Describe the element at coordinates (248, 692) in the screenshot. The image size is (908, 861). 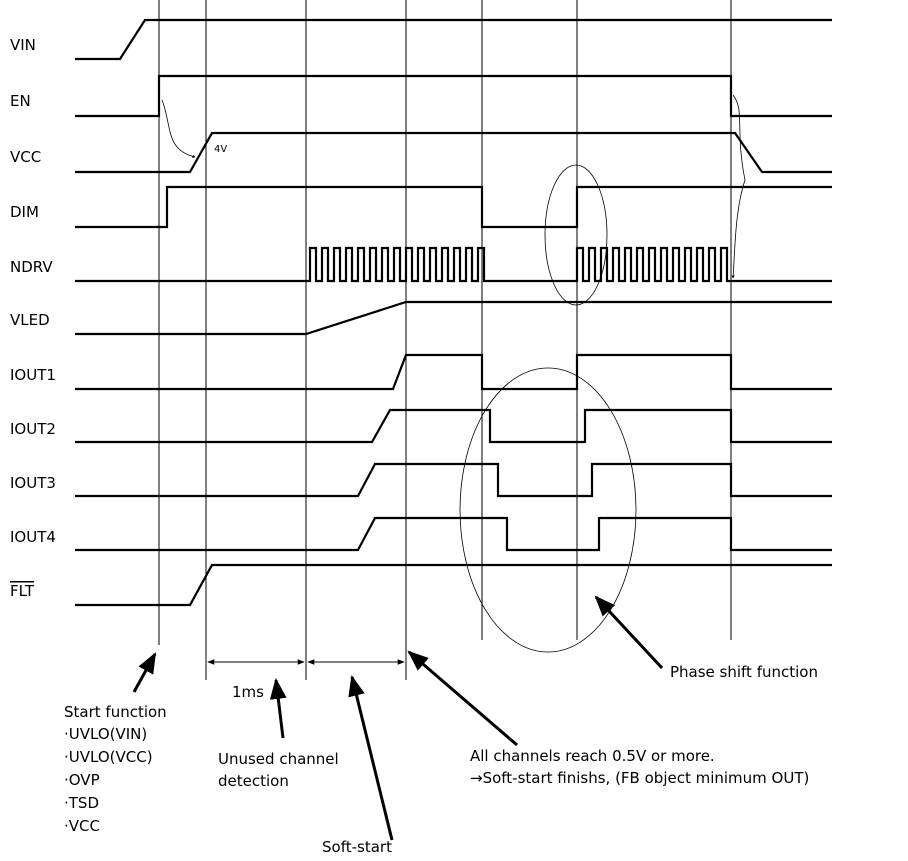
I see `interval-label: 1ms` at that location.